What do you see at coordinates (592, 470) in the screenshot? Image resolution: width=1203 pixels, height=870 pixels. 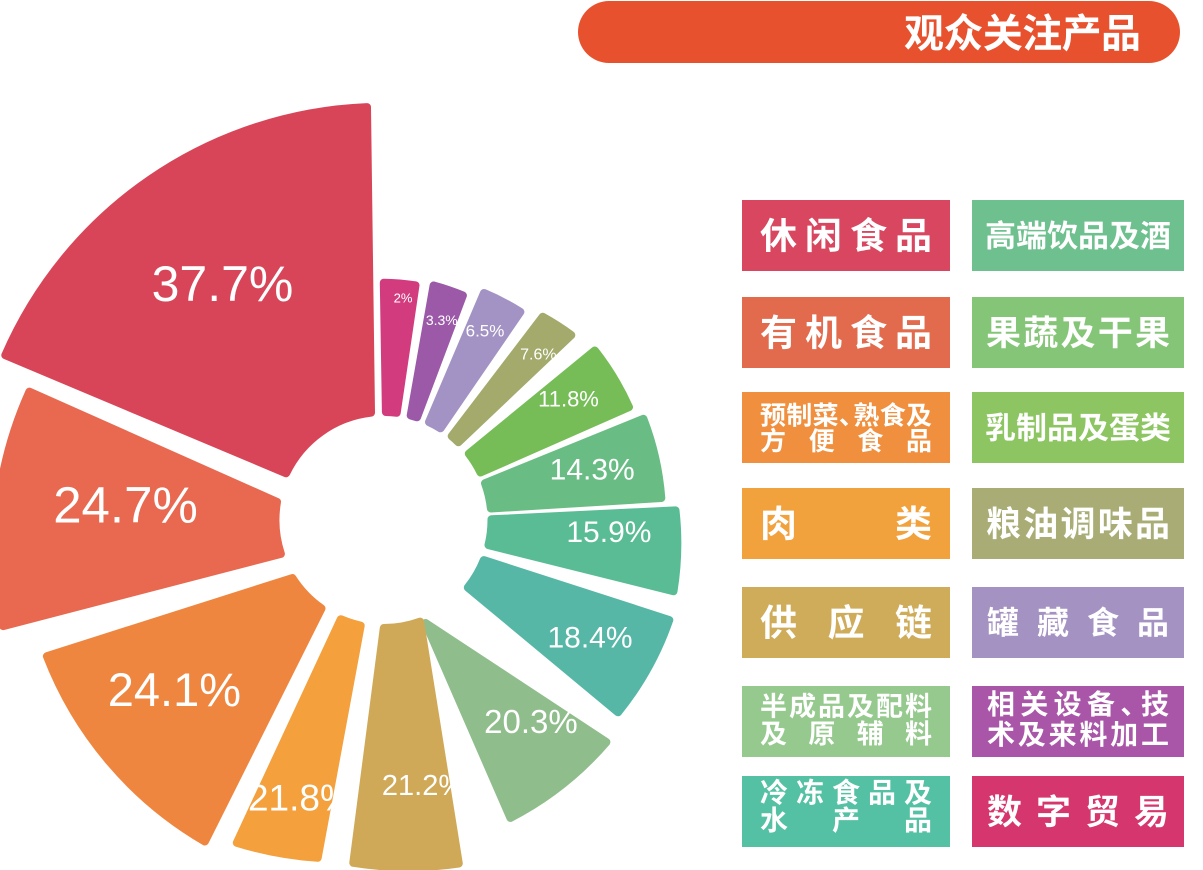 I see `svg-text: 14.3%` at bounding box center [592, 470].